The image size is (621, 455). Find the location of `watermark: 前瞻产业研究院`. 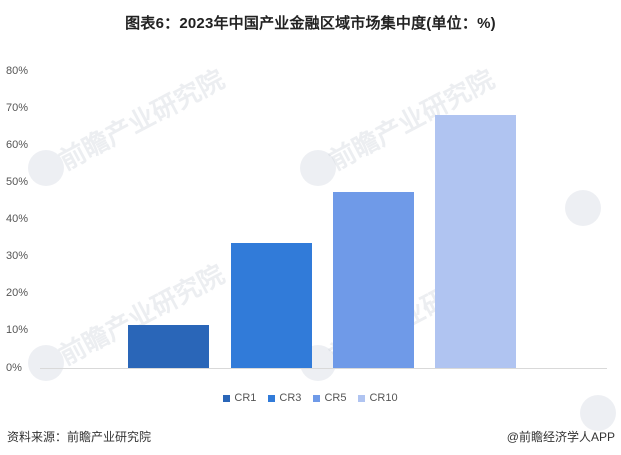

watermark: 前瞻产业研究院 is located at coordinates (142, 119).